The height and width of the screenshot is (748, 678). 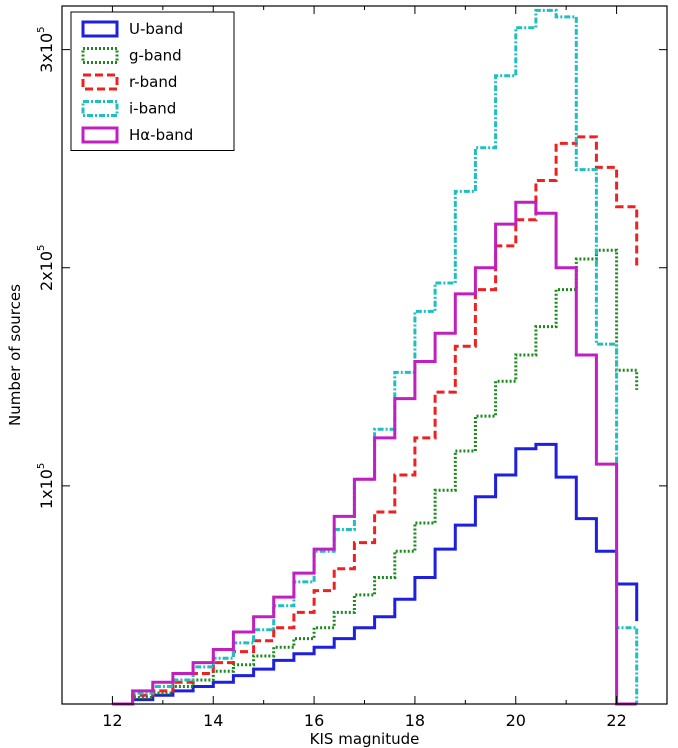 What do you see at coordinates (616, 720) in the screenshot?
I see `x-tick-label: 22` at bounding box center [616, 720].